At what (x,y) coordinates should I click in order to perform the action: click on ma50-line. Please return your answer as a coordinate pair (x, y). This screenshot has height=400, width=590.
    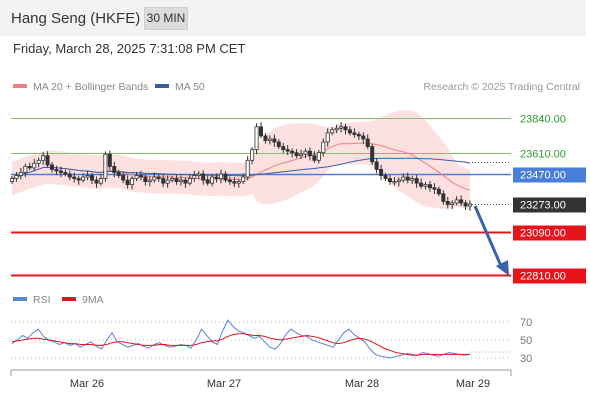
    Looking at the image, I should click on (241, 168).